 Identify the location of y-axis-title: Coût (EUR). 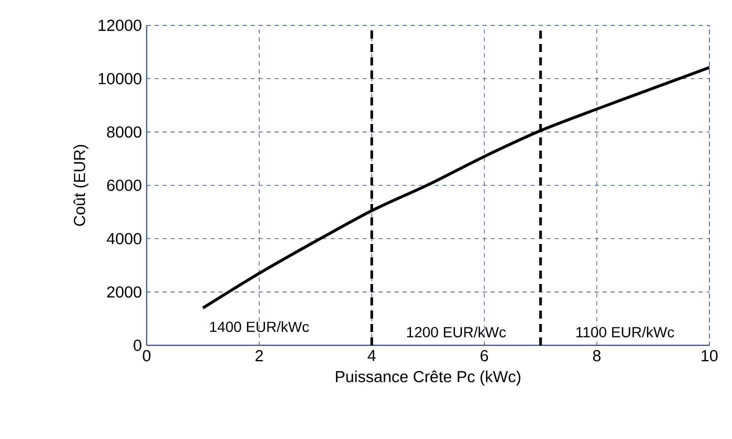
(80, 185).